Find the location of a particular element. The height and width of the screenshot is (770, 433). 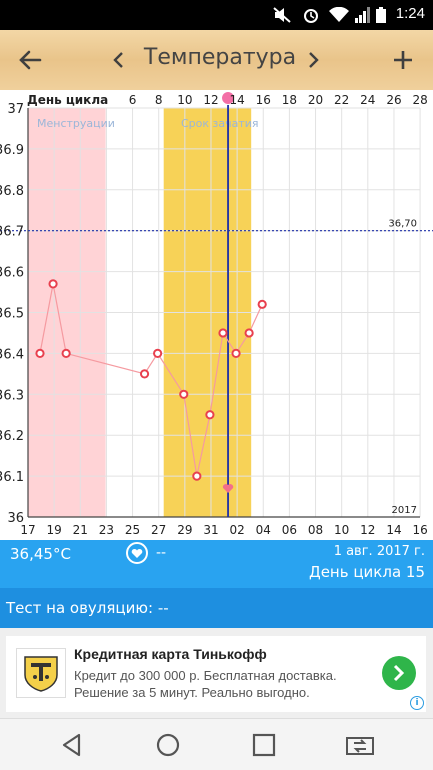

alarm-icon is located at coordinates (311, 16).